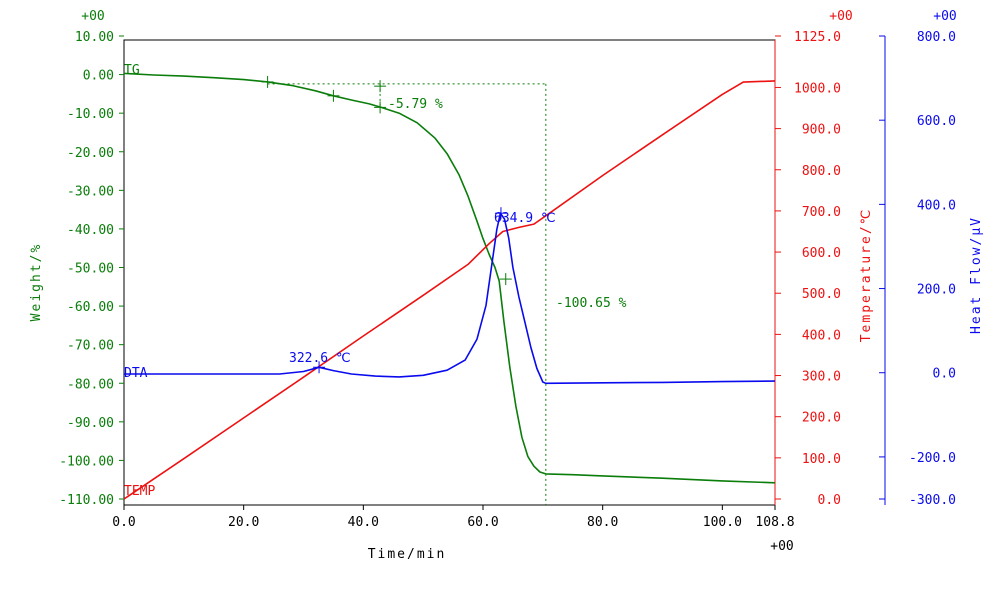 This screenshot has width=1003, height=602. What do you see at coordinates (781, 546) in the screenshot?
I see `time-axis-exponent: +00` at bounding box center [781, 546].